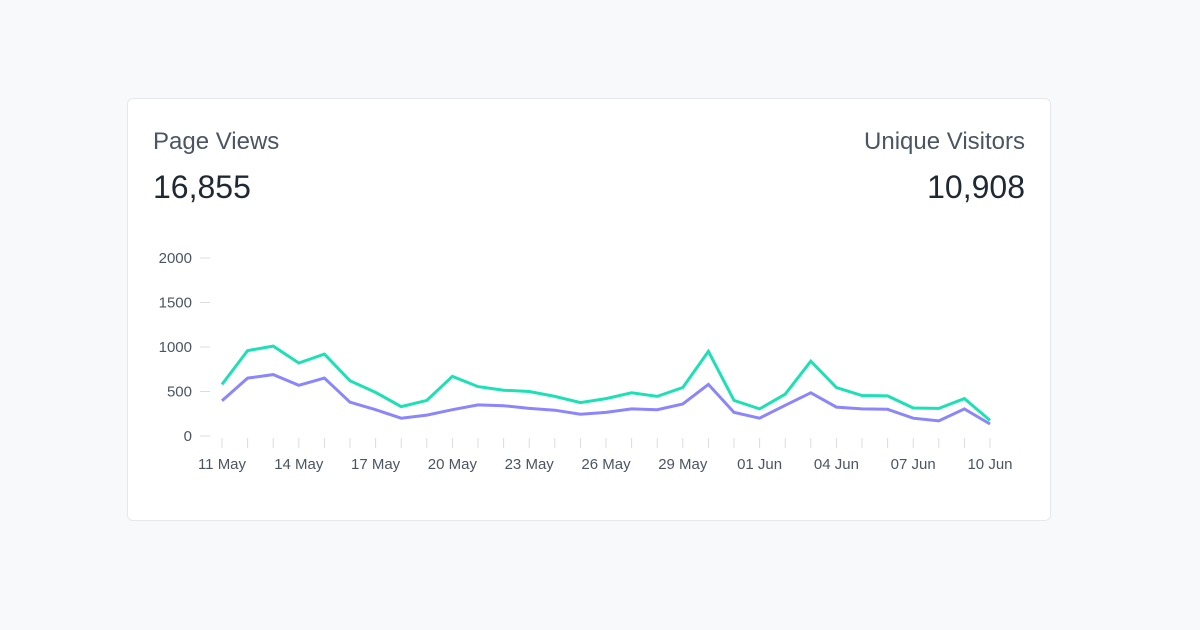 The height and width of the screenshot is (630, 1200). What do you see at coordinates (944, 141) in the screenshot?
I see `unique-visitors-label: Unique Visitors` at bounding box center [944, 141].